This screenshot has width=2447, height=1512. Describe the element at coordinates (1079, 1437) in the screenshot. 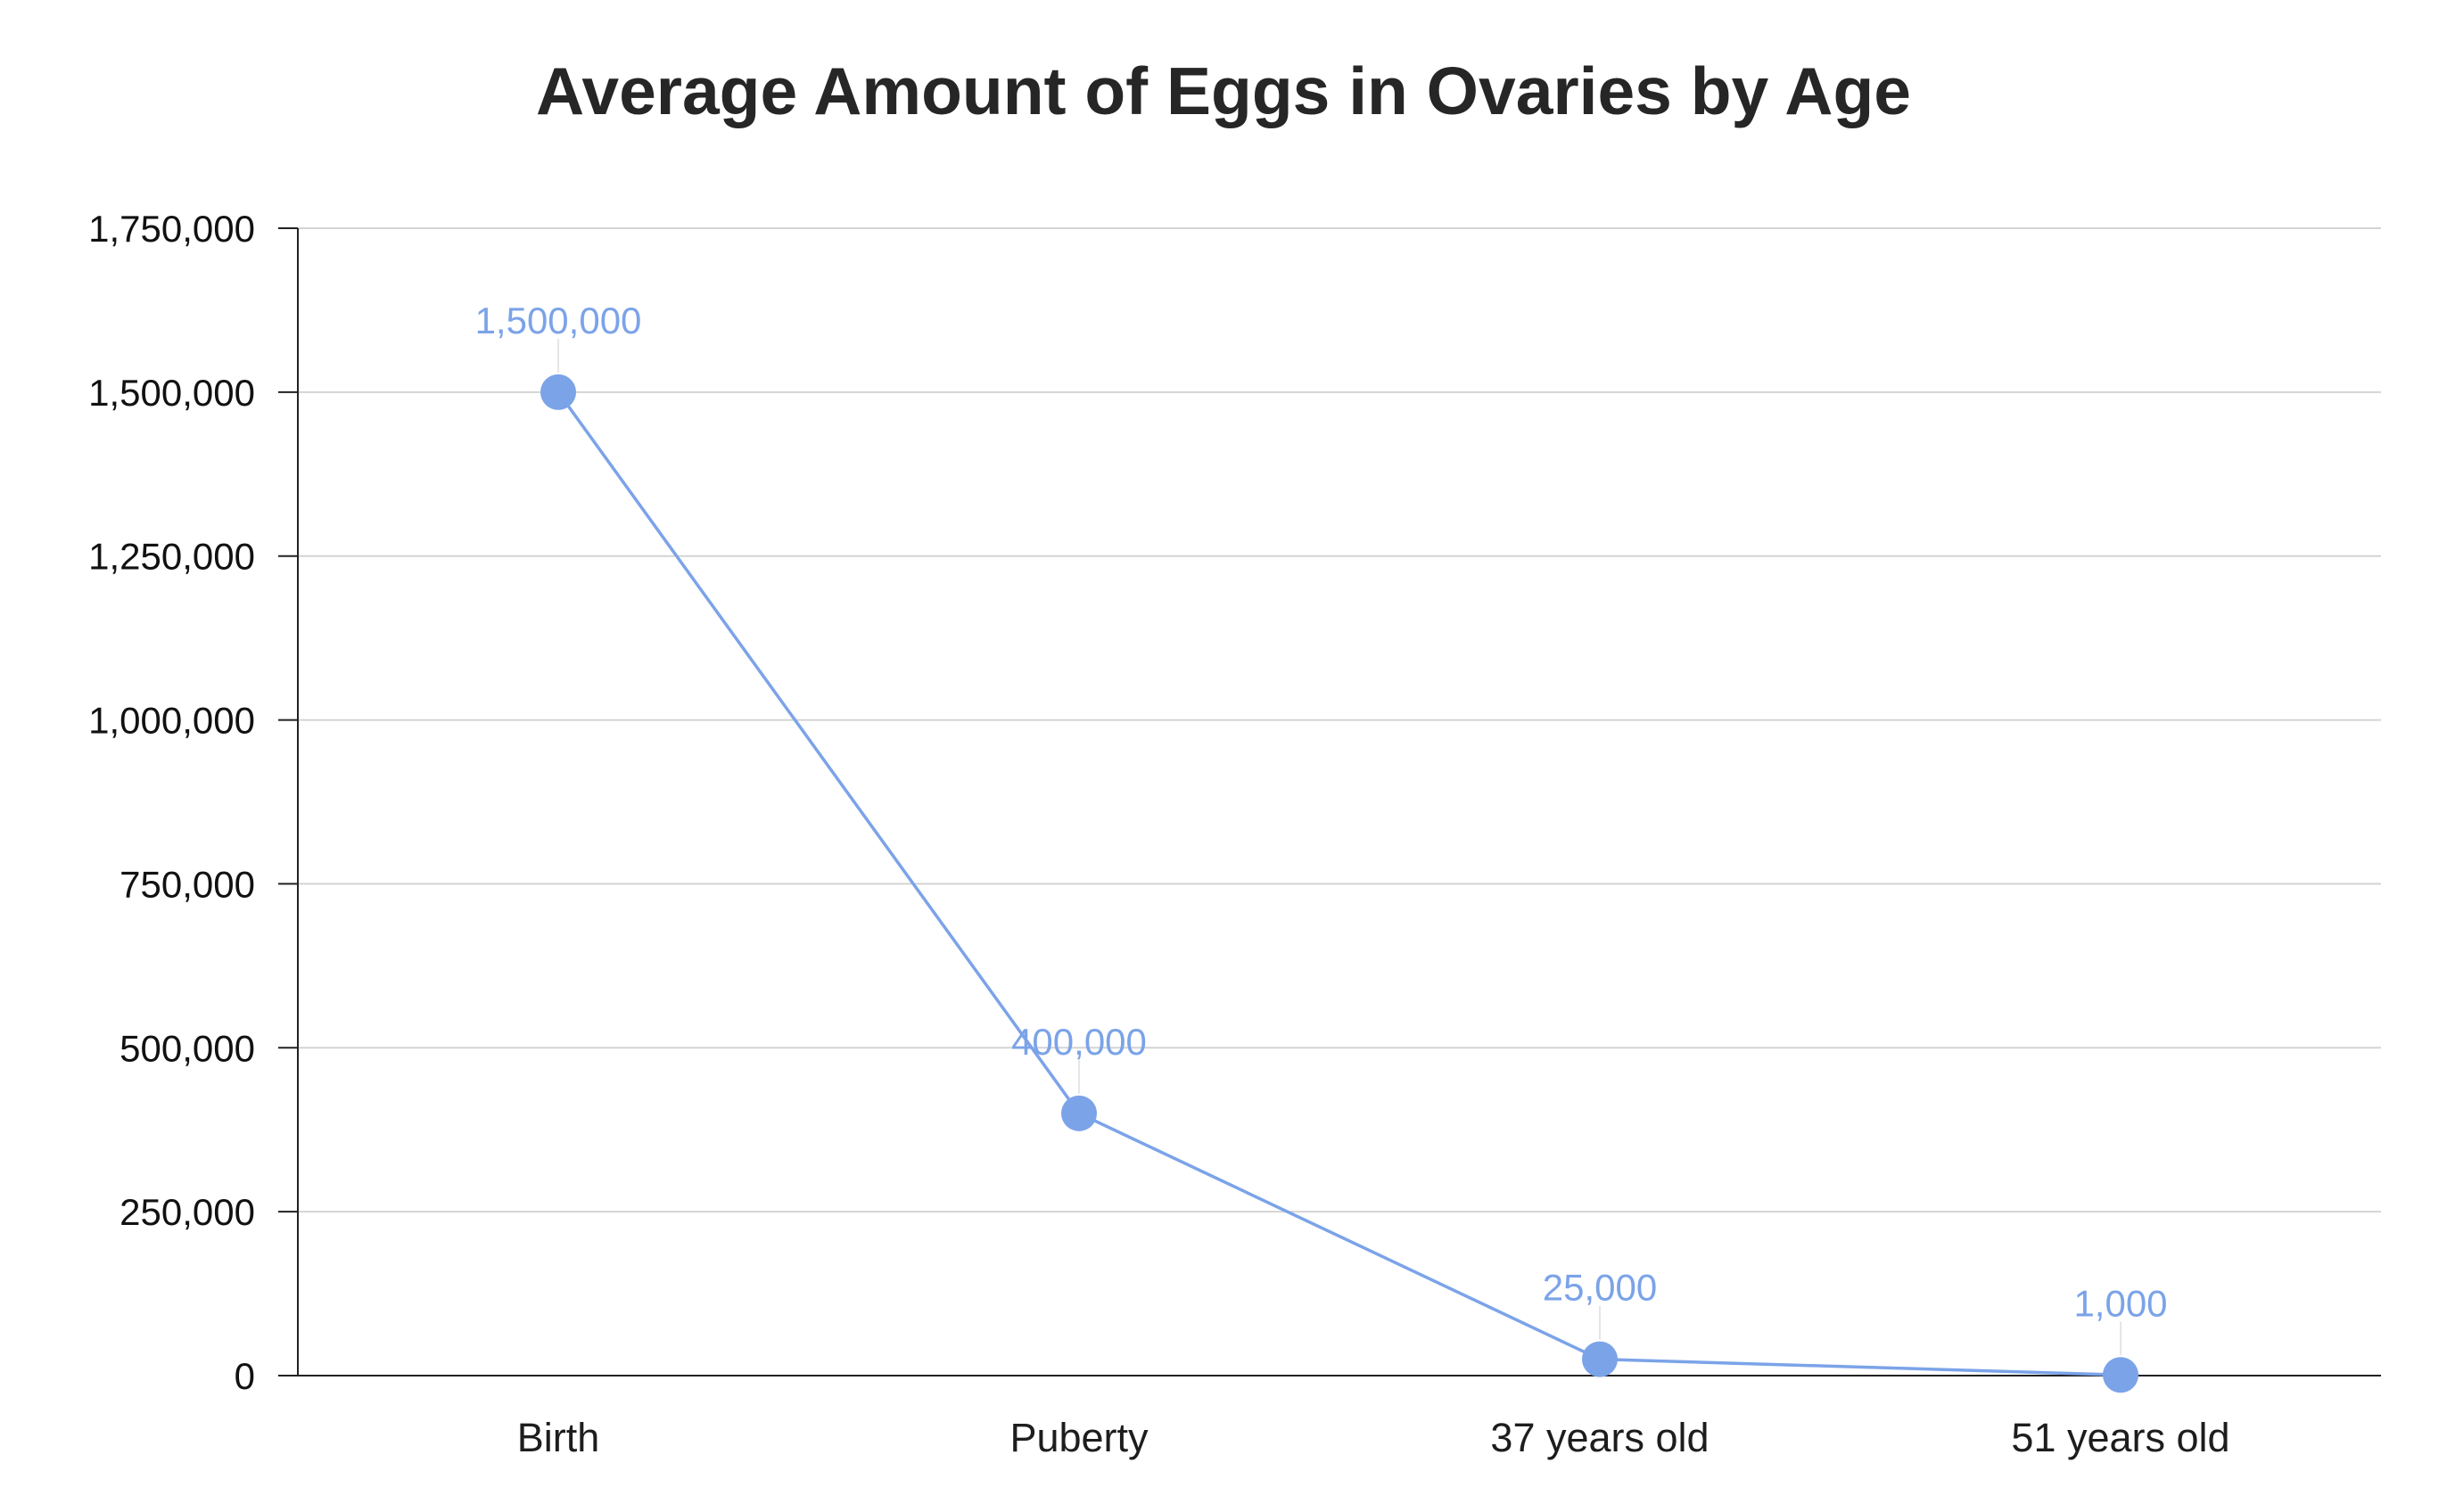

I see `x-tick-label: Puberty` at that location.